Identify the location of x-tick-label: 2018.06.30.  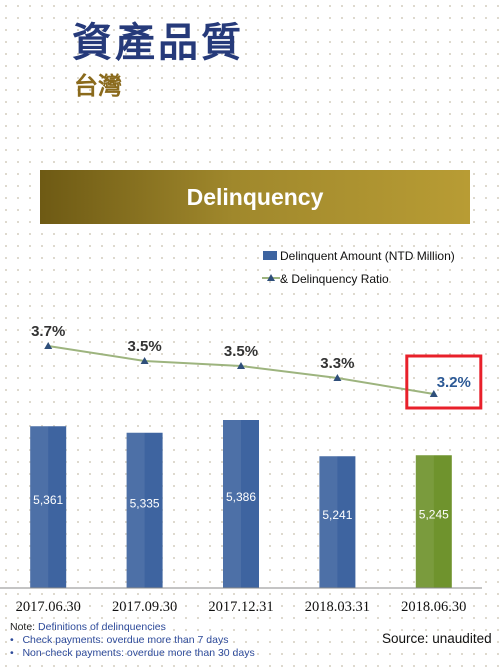
(433, 607).